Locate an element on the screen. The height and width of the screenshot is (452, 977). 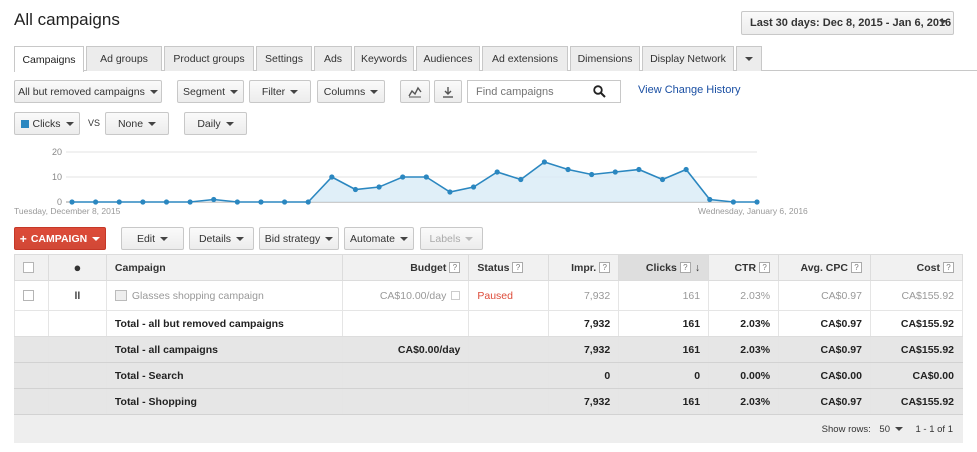
row-checkbox is located at coordinates (28, 296).